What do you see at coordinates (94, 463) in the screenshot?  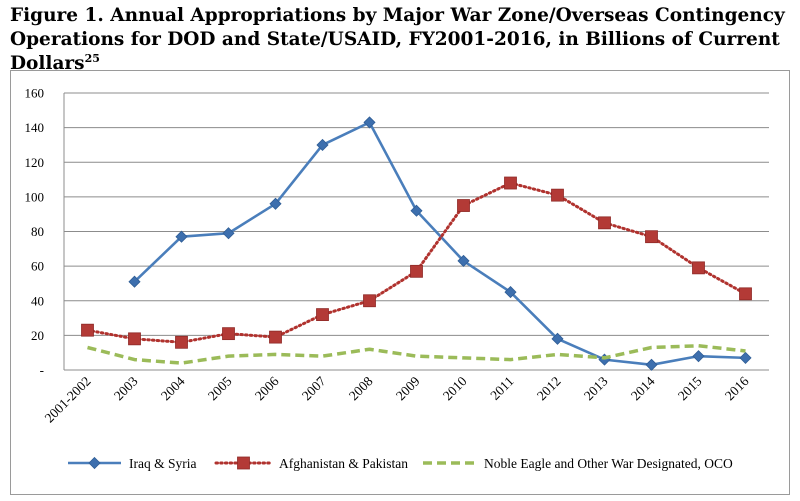 I see `legend-marker-diamond` at bounding box center [94, 463].